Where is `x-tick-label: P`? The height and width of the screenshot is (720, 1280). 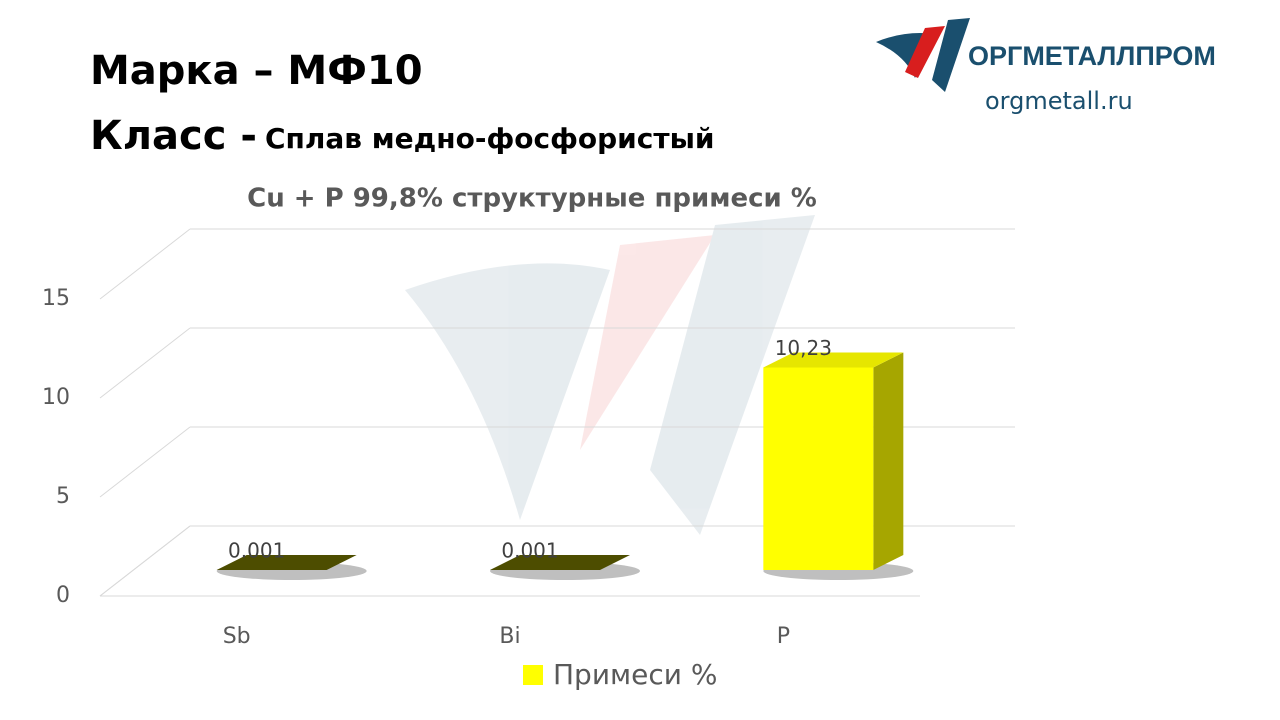
x-tick-label: P is located at coordinates (783, 636).